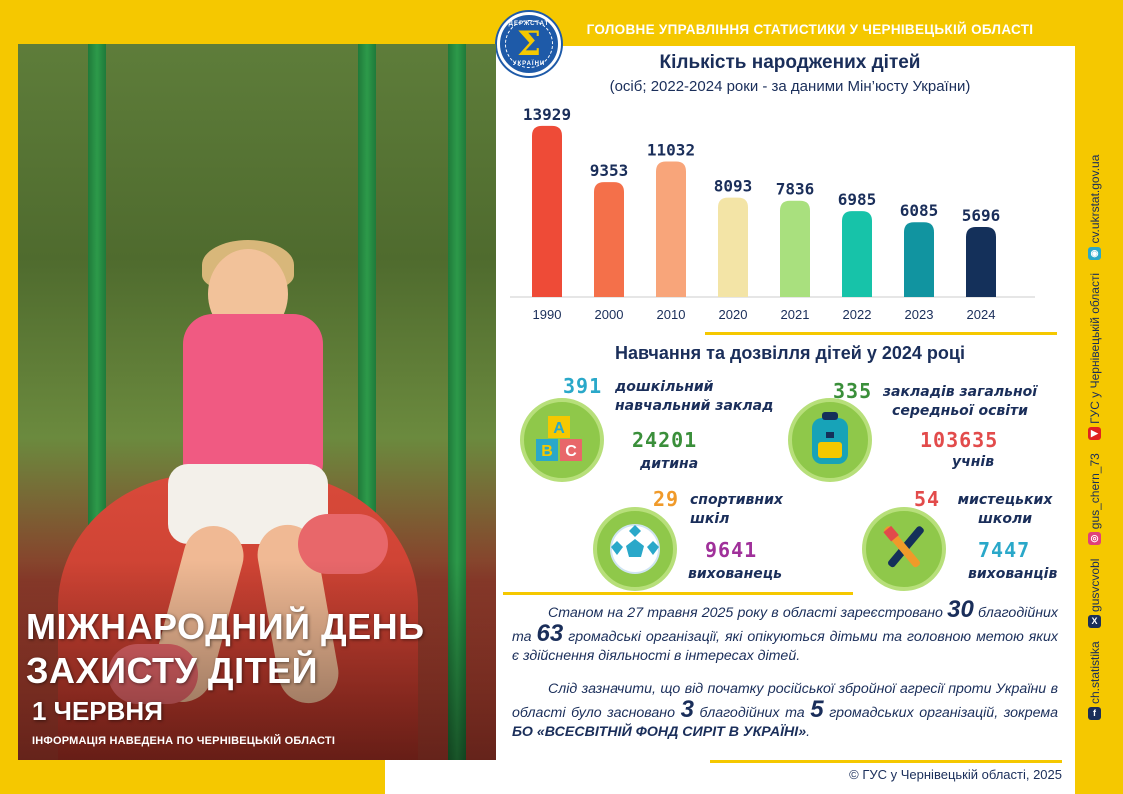 This screenshot has height=794, width=1123. Describe the element at coordinates (1094, 539) in the screenshot. I see `instagram-icon: ◎` at that location.